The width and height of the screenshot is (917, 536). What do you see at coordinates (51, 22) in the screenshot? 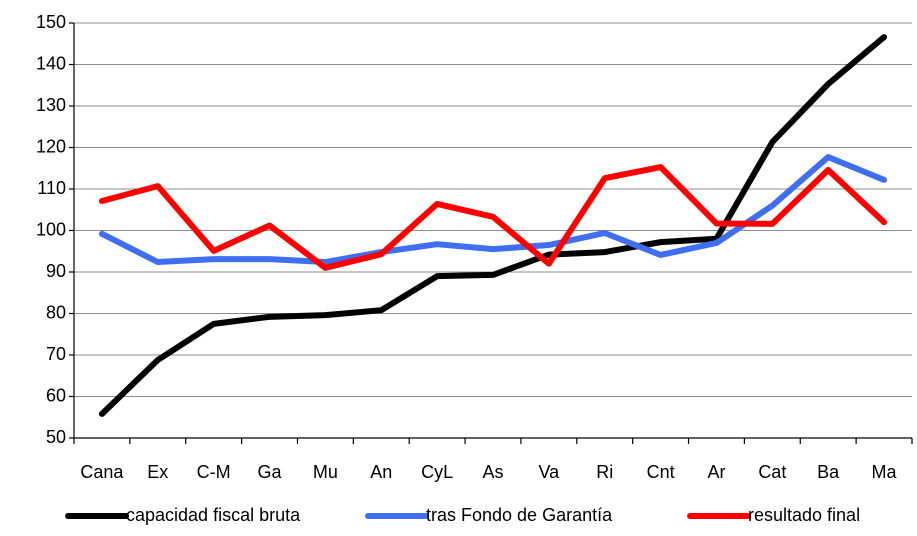
I see `y-tick-label: 150` at bounding box center [51, 22].